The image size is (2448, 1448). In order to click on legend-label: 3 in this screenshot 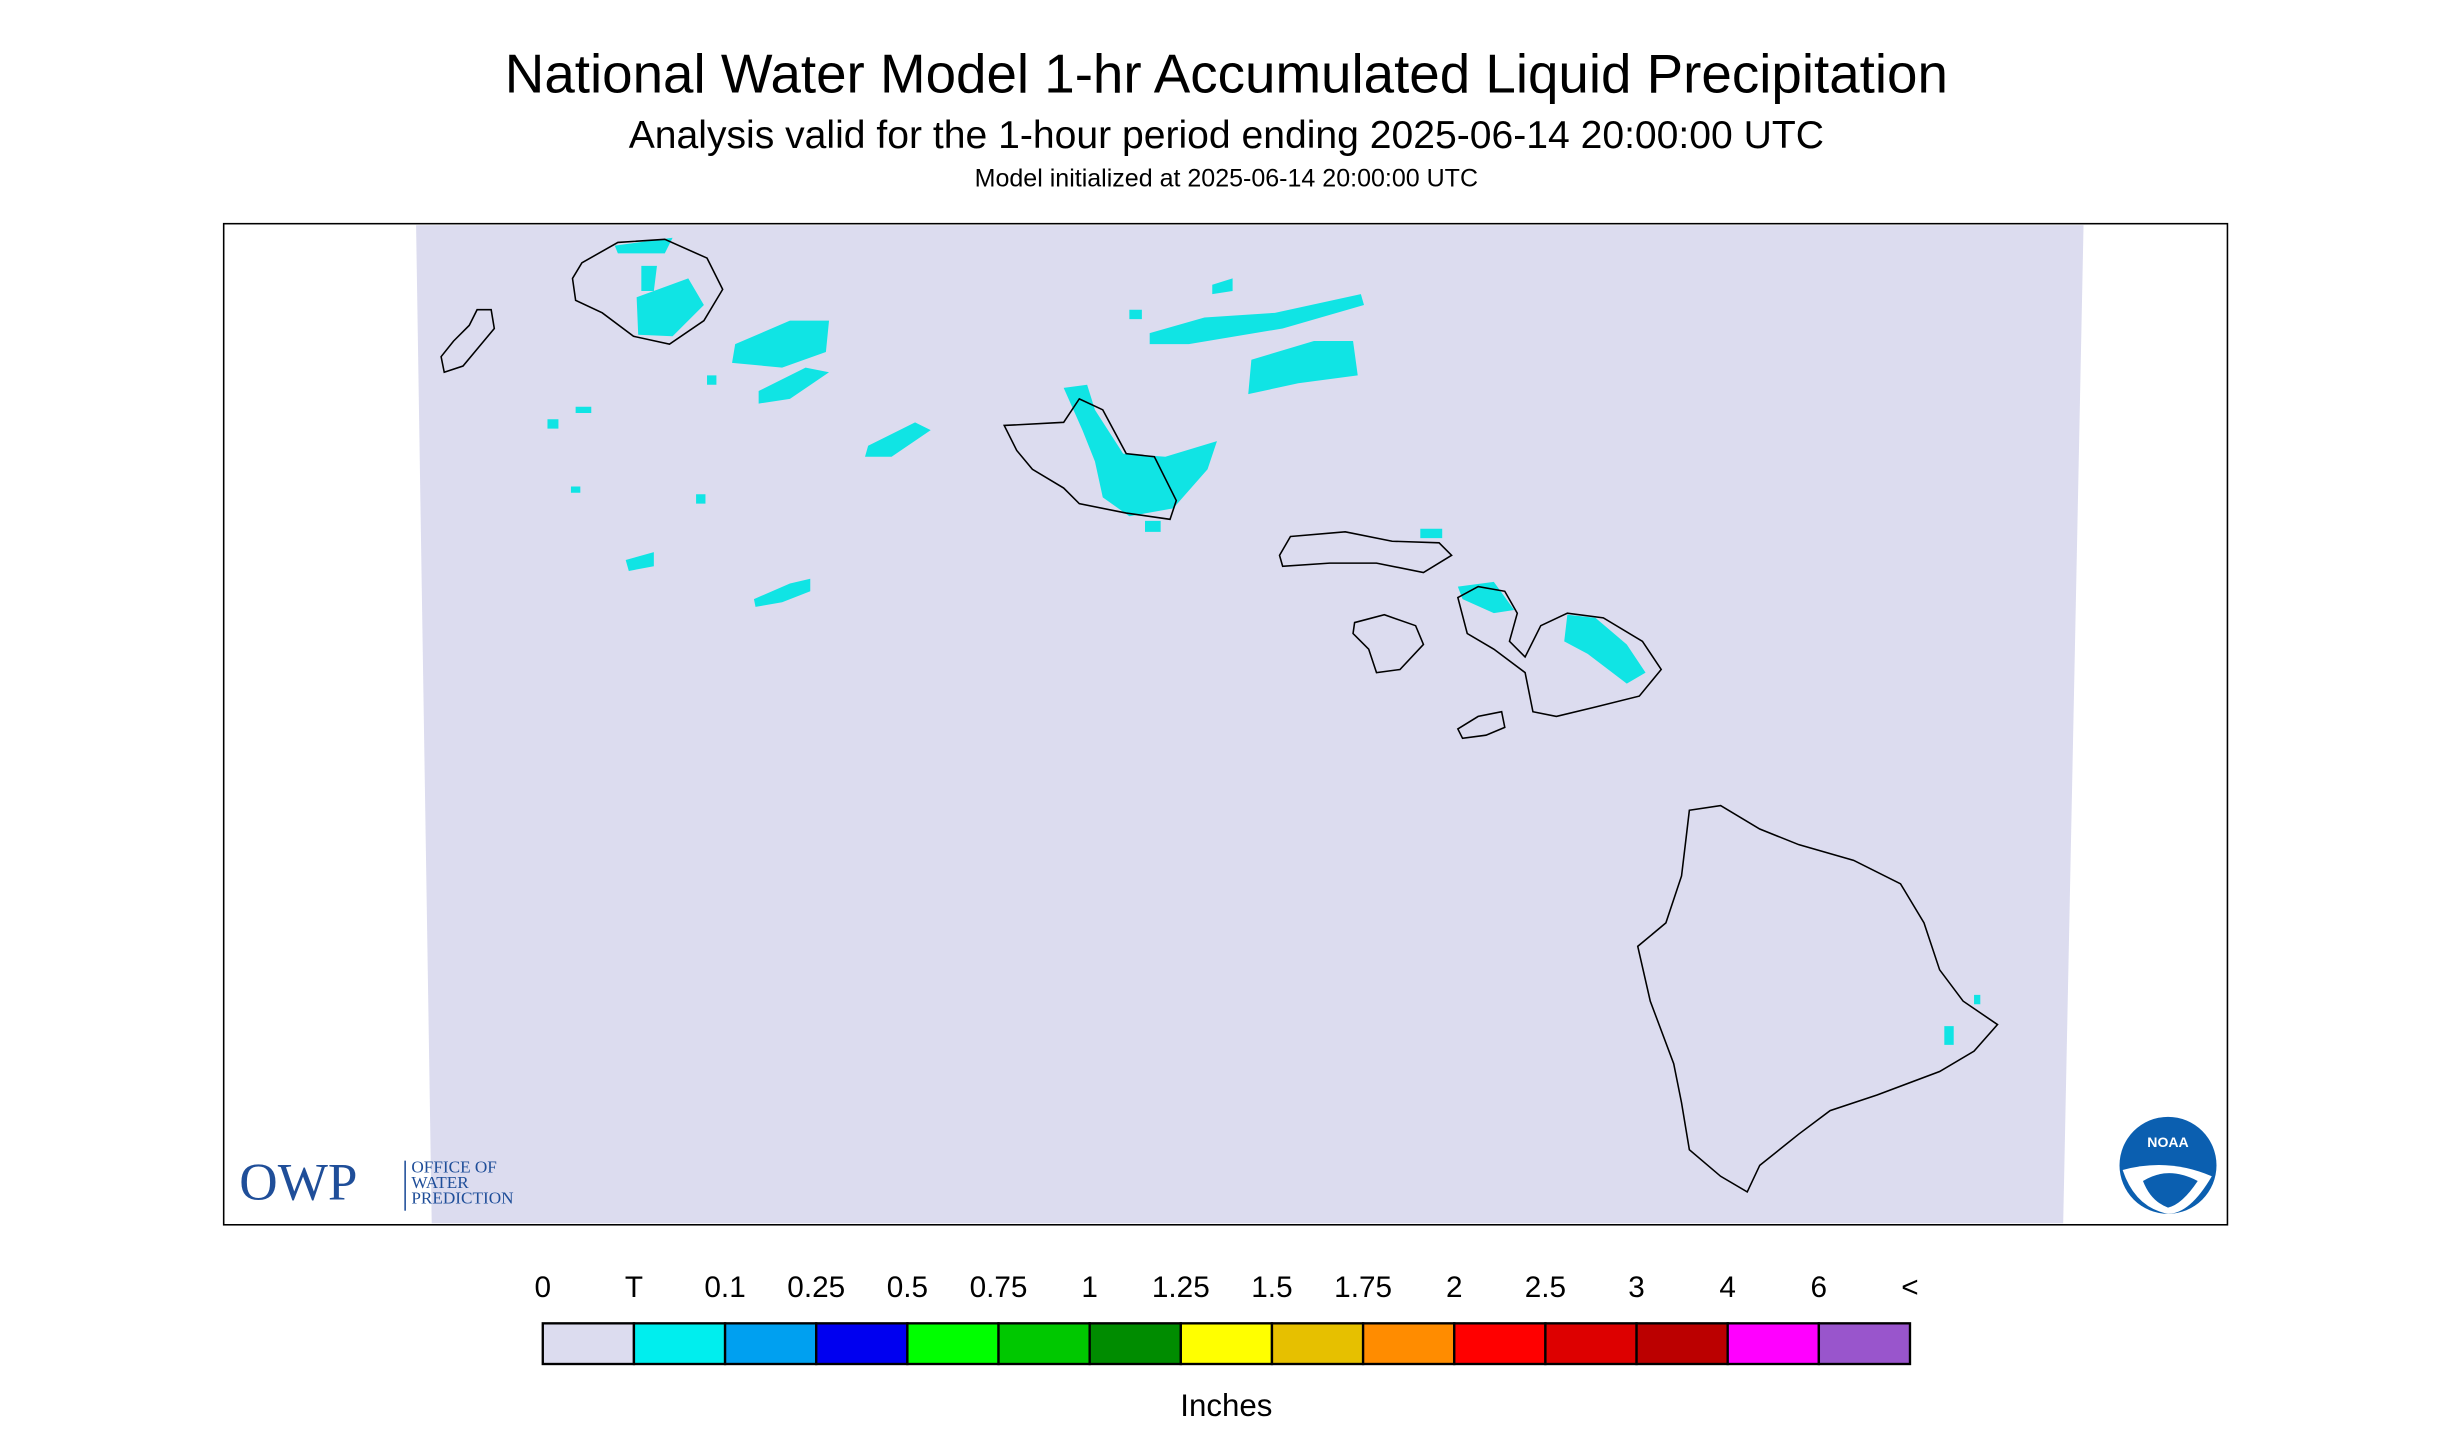, I will do `click(1636, 1287)`.